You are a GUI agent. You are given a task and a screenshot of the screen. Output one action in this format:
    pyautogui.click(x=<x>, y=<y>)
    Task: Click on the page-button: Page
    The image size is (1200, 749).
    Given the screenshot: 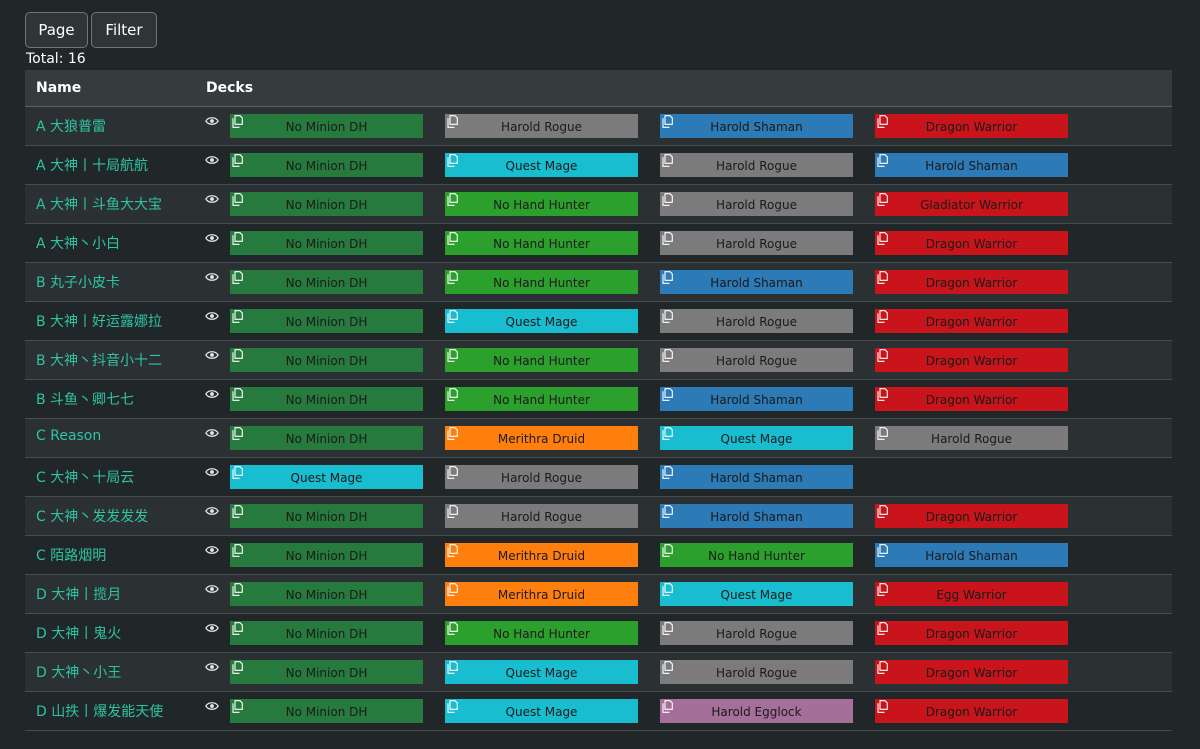 What is the action you would take?
    pyautogui.click(x=56, y=30)
    